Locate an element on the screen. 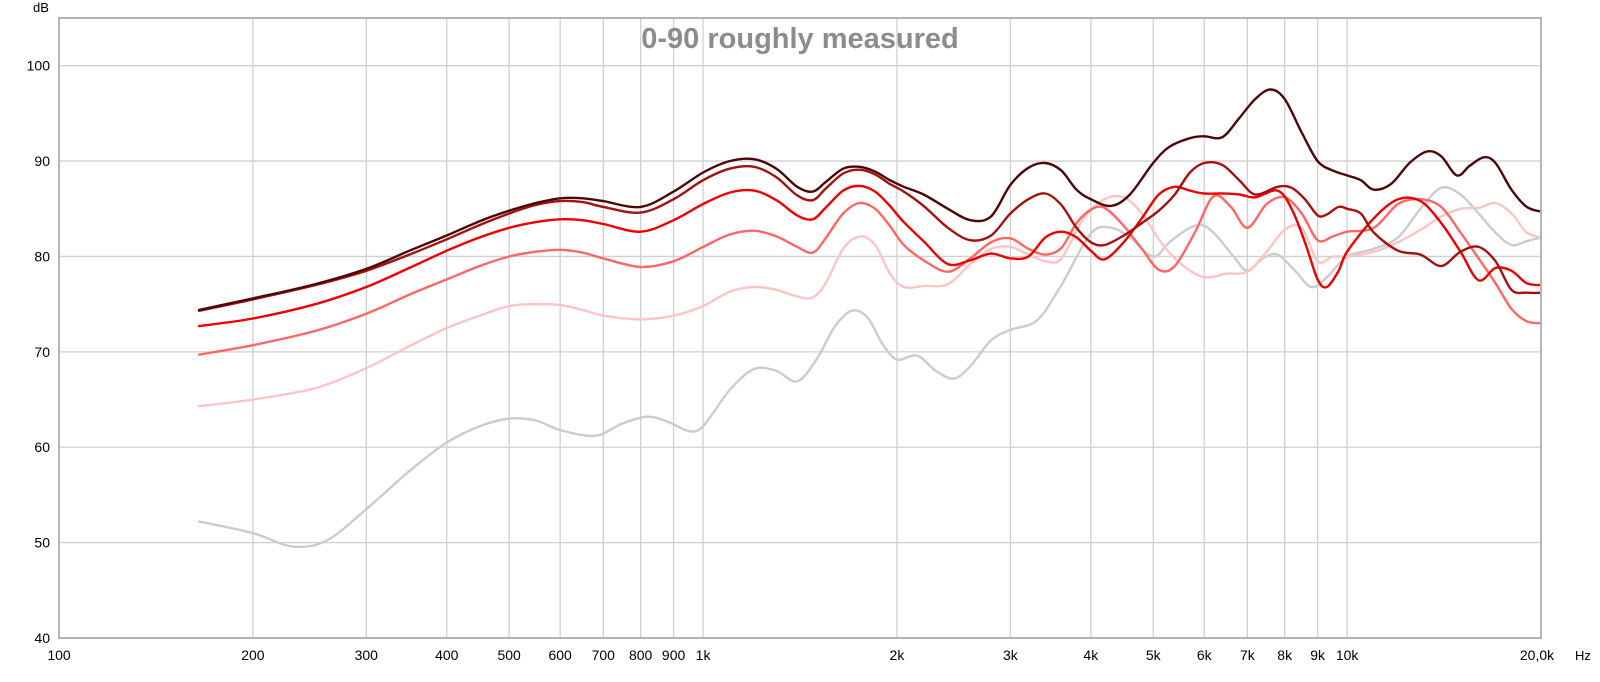 This screenshot has height=682, width=1600. x-tick-label: 1k is located at coordinates (704, 655).